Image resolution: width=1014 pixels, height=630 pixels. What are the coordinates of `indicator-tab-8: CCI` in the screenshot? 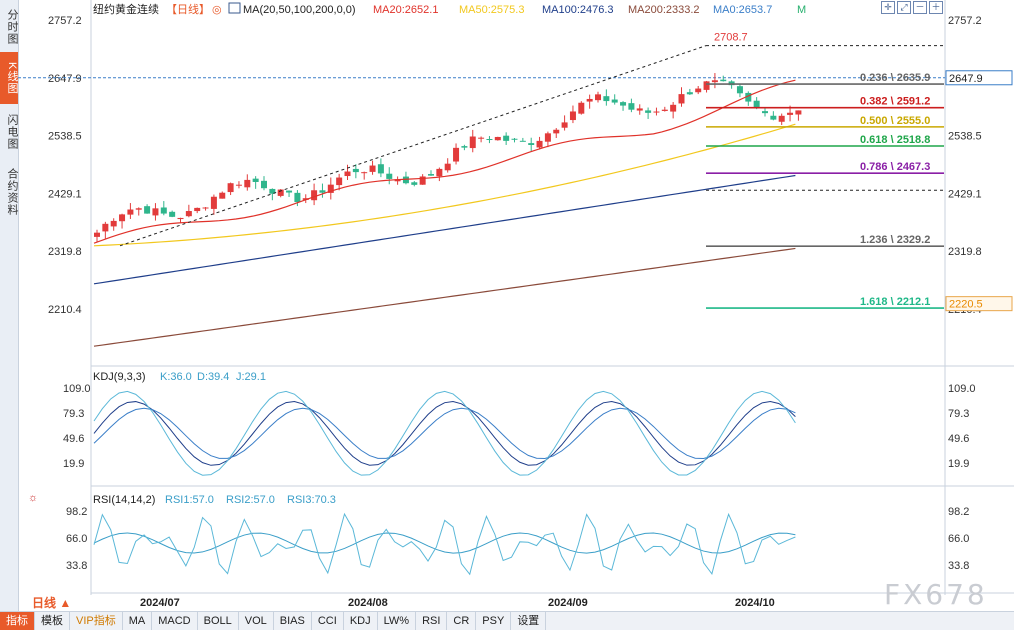 It's located at (328, 621).